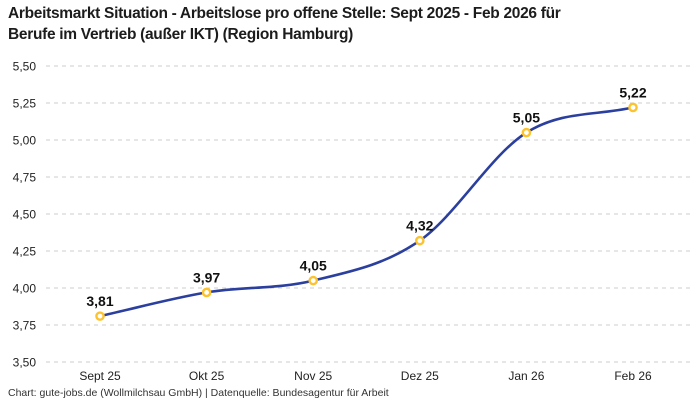 This screenshot has width=700, height=400. What do you see at coordinates (25, 215) in the screenshot?
I see `y-axis-tick-label: 4,50` at bounding box center [25, 215].